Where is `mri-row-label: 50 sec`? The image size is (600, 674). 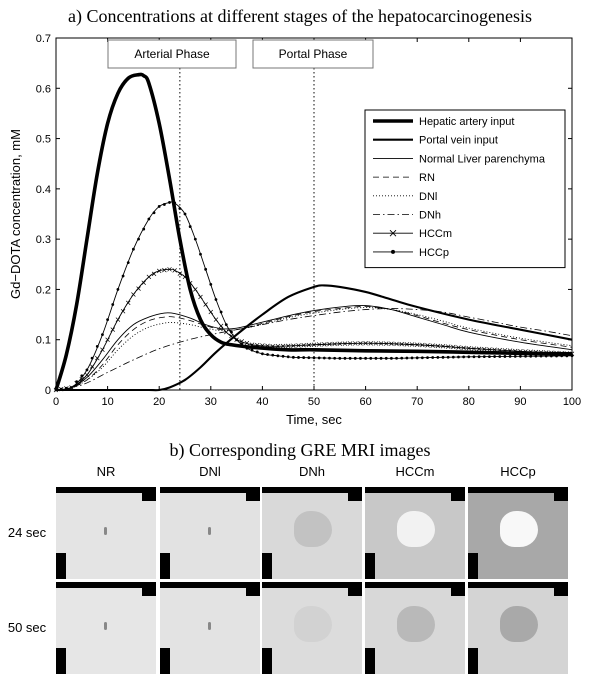
mri-row-label: 50 sec is located at coordinates (27, 627).